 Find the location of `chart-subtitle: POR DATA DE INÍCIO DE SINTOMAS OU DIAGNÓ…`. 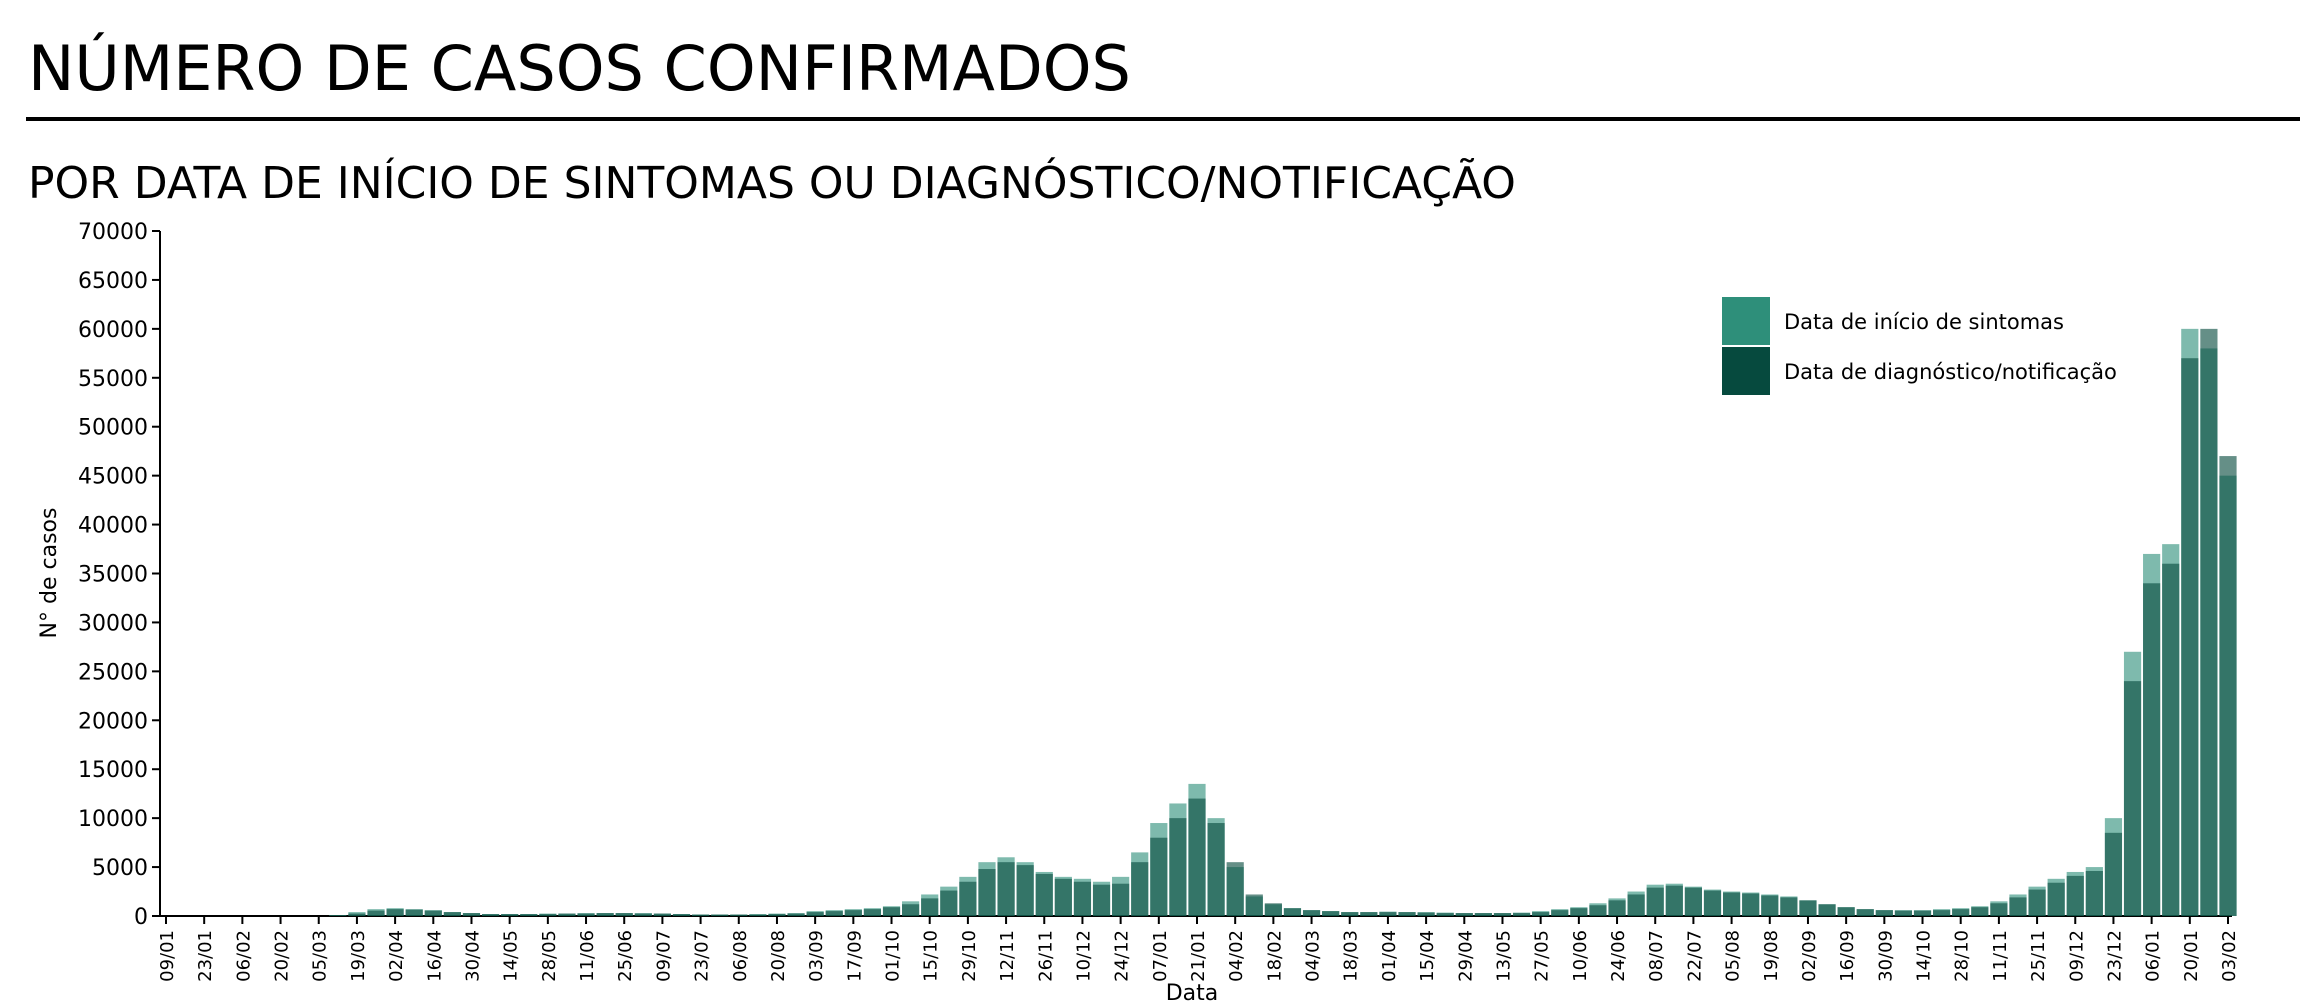

chart-subtitle: POR DATA DE INÍCIO DE SINTOMAS OU DIAGNÓ… is located at coordinates (772, 182).